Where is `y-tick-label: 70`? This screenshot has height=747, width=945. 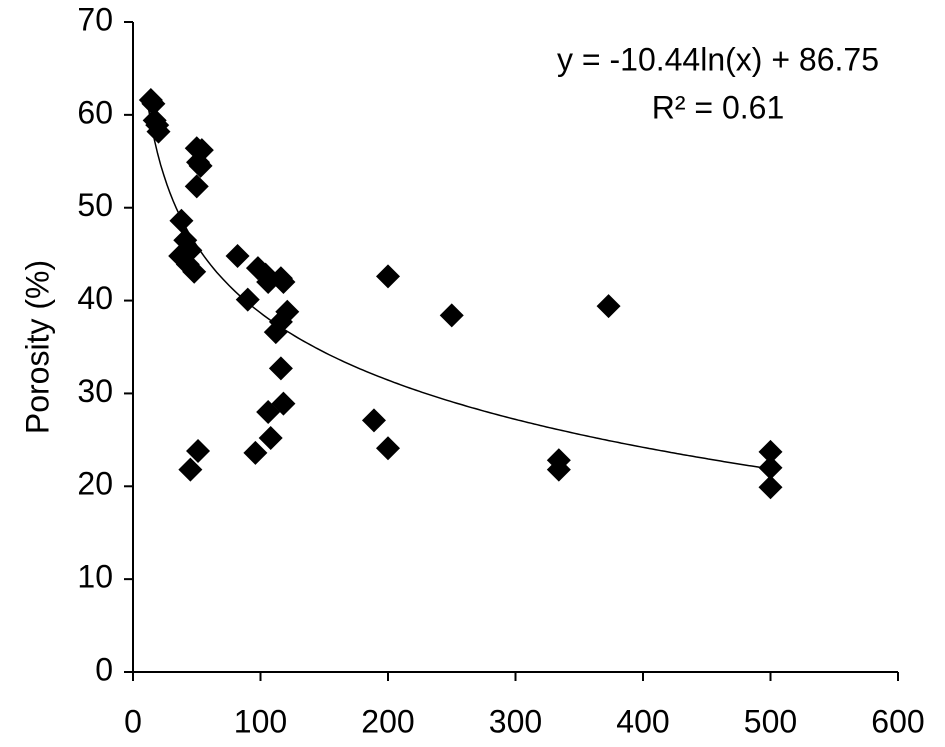
y-tick-label: 70 is located at coordinates (95, 19).